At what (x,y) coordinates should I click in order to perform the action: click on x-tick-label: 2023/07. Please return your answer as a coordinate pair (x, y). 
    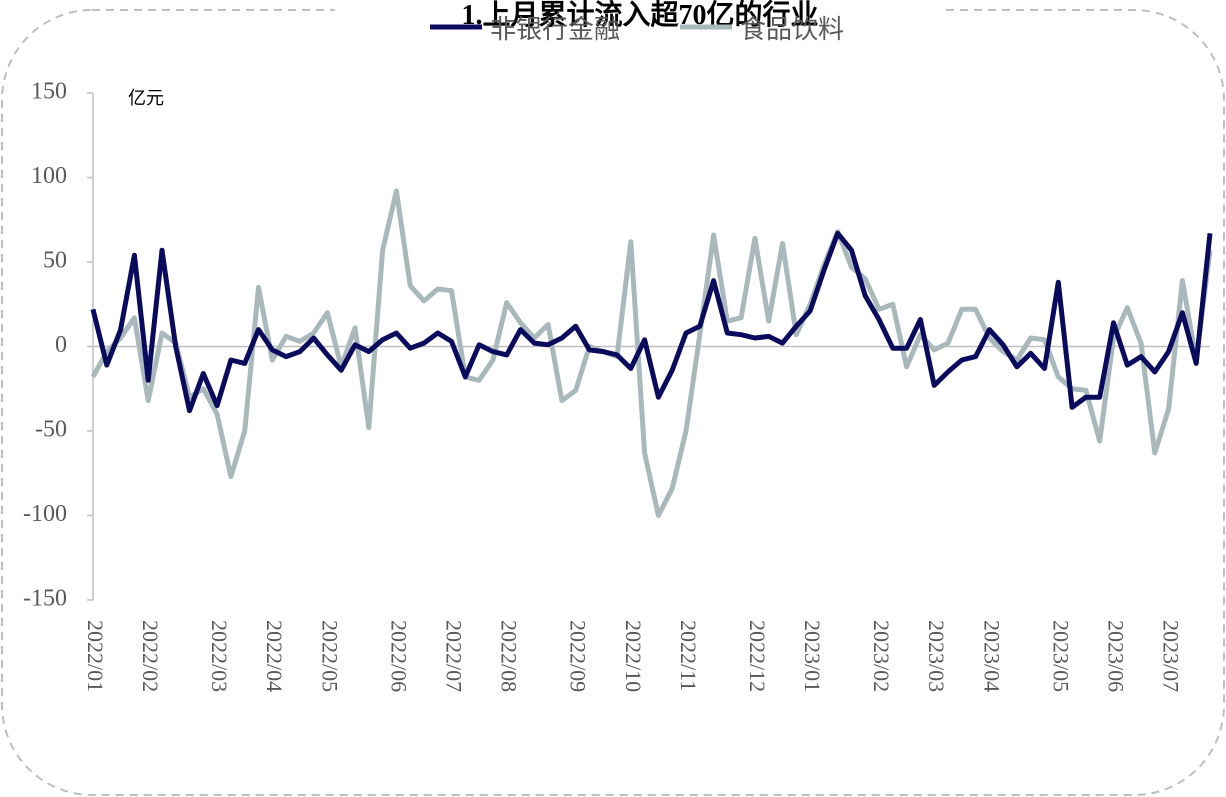
    Looking at the image, I should click on (1171, 656).